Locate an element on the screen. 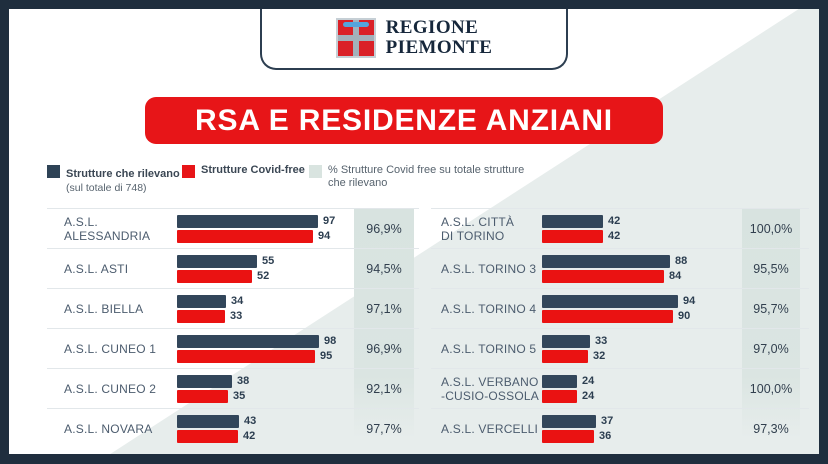  bar-line: 90 is located at coordinates (618, 316).